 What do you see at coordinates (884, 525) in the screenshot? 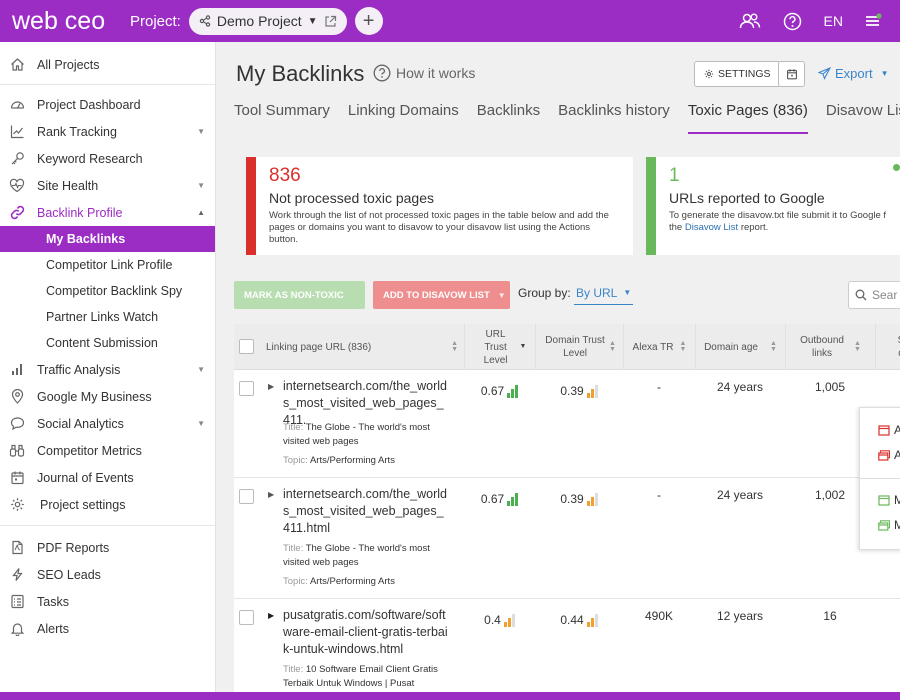
I see `green-windows-icon` at bounding box center [884, 525].